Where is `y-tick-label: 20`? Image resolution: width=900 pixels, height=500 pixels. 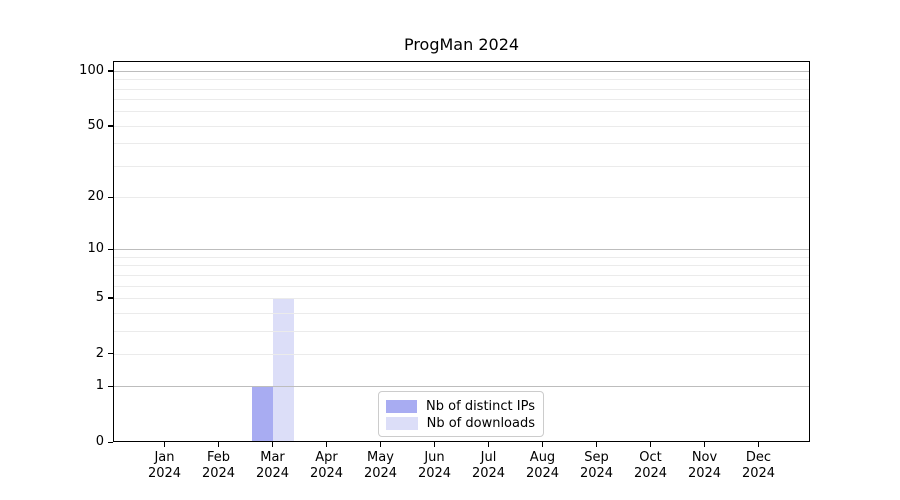
y-tick-label: 20 is located at coordinates (95, 197).